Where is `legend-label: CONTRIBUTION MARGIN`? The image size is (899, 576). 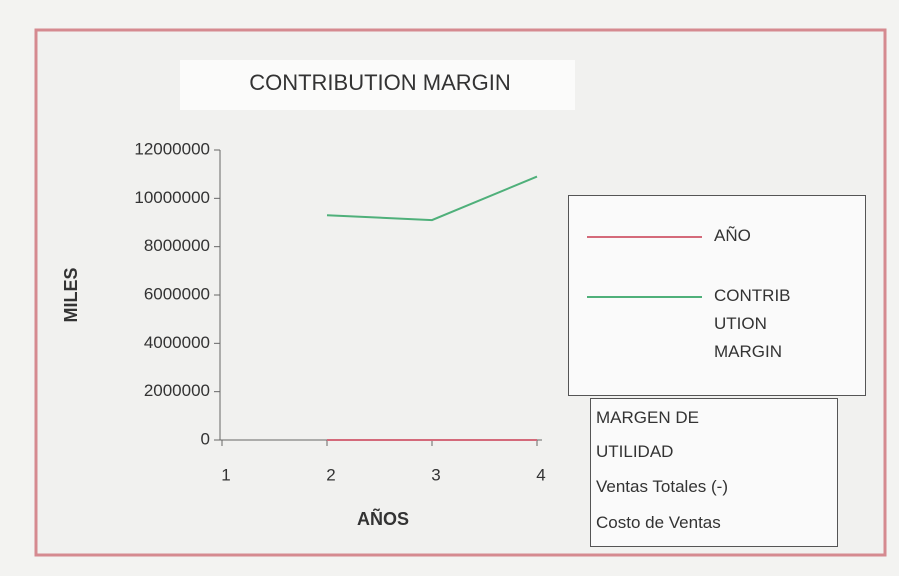 legend-label: CONTRIBUTION MARGIN is located at coordinates (752, 323).